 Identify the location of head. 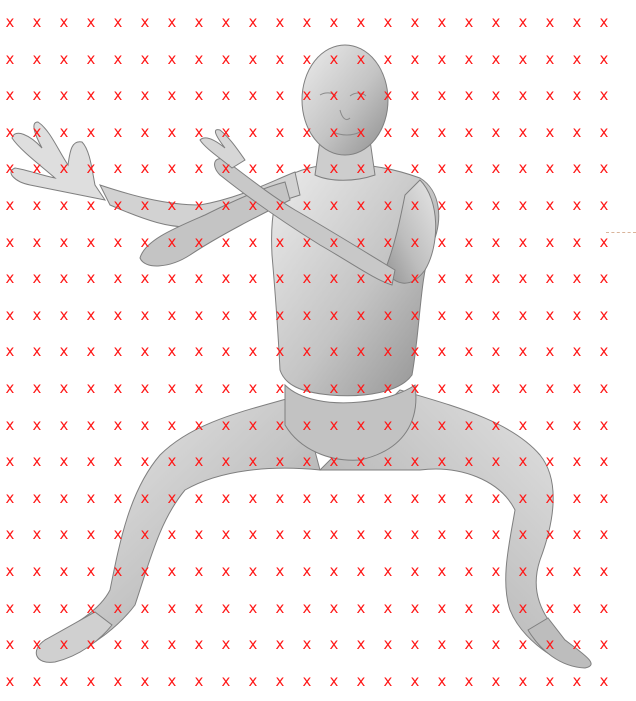
(345, 100).